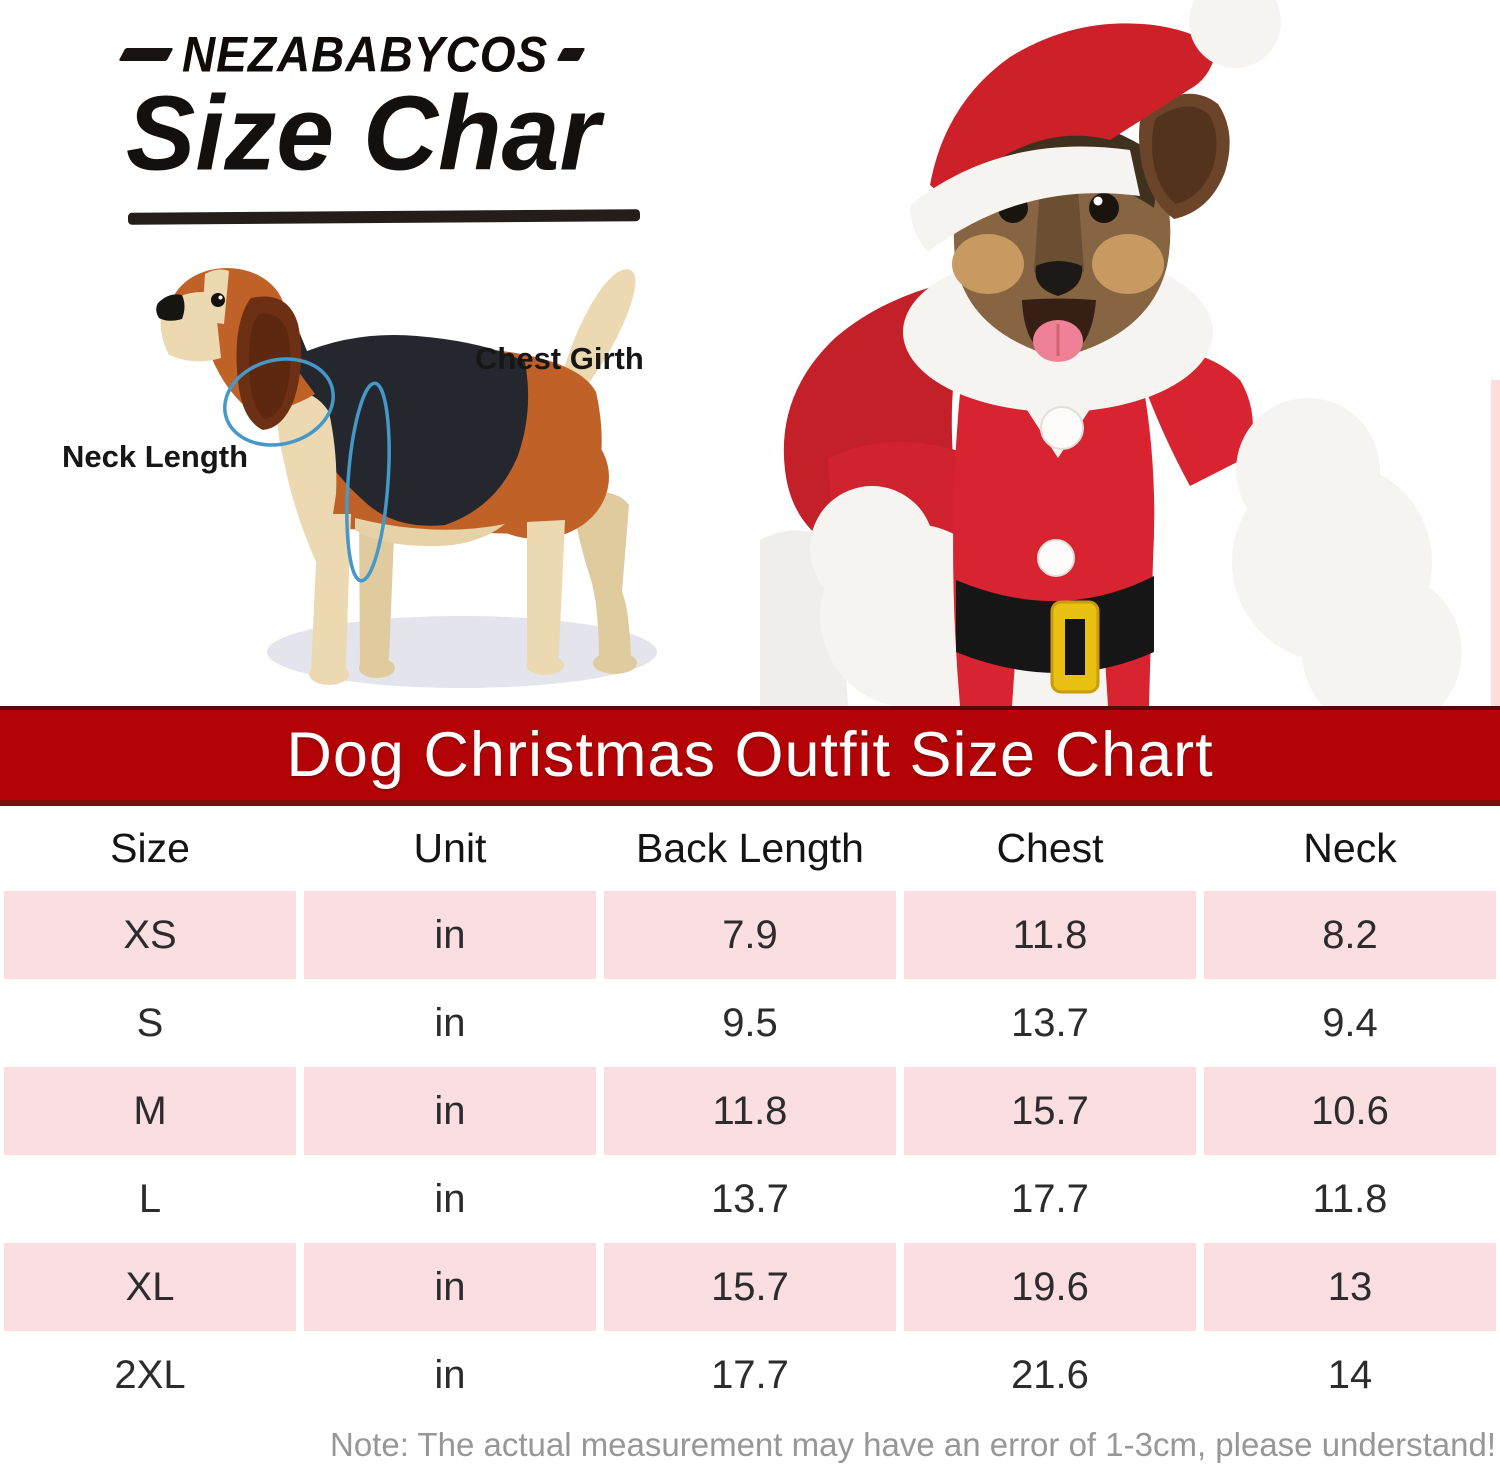  What do you see at coordinates (1050, 1023) in the screenshot?
I see `cell-chest: 13.7` at bounding box center [1050, 1023].